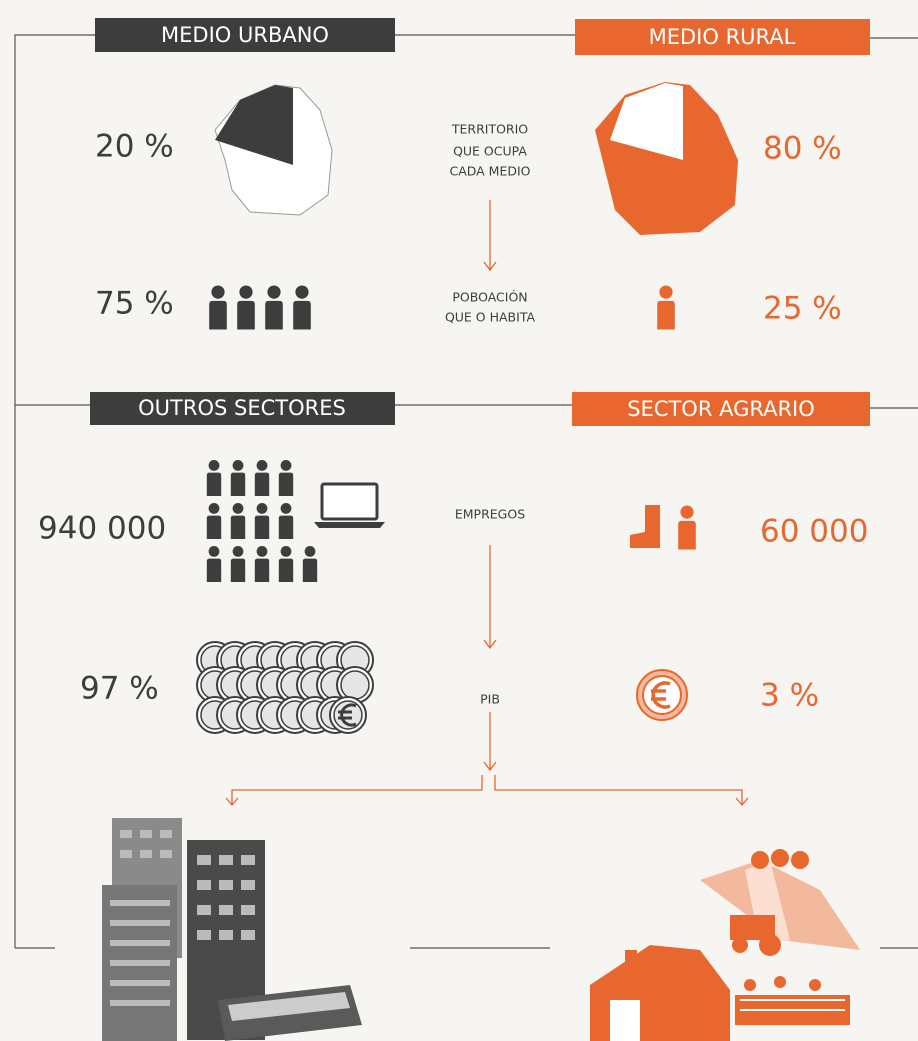 The width and height of the screenshot is (918, 1041). Describe the element at coordinates (285, 687) in the screenshot. I see `coins-icon` at that location.